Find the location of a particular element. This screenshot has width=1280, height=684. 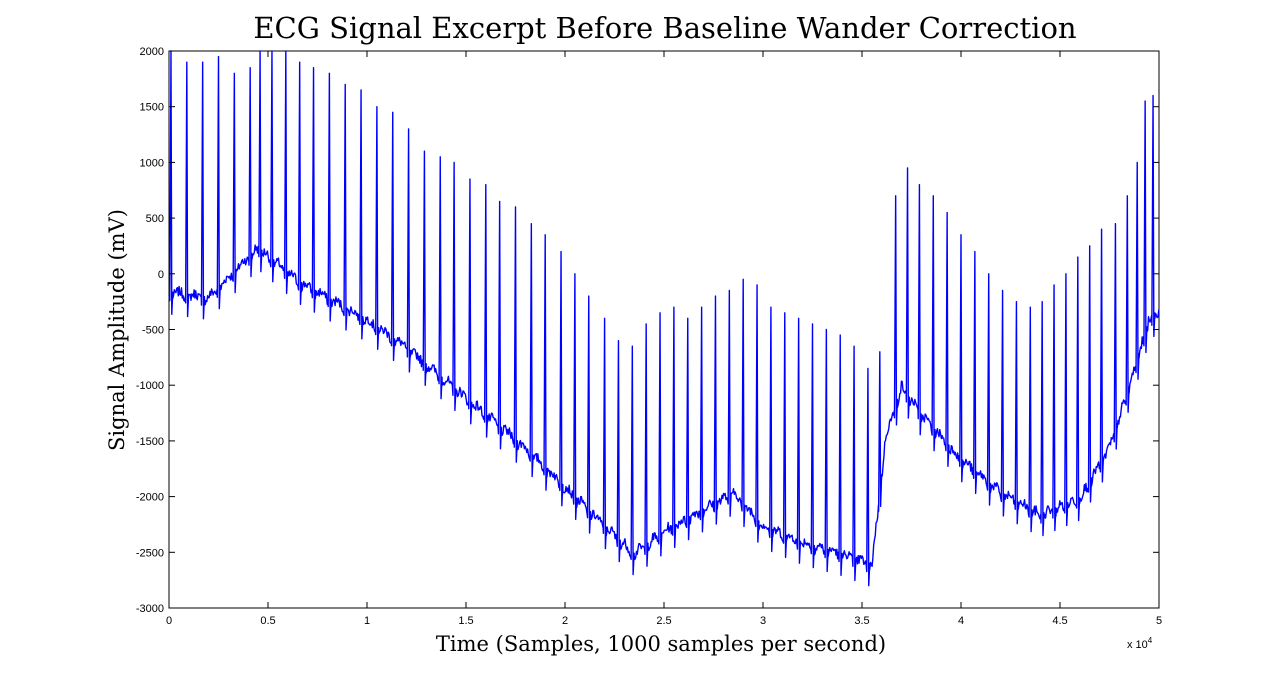

x-tick-label: 0 is located at coordinates (169, 621).